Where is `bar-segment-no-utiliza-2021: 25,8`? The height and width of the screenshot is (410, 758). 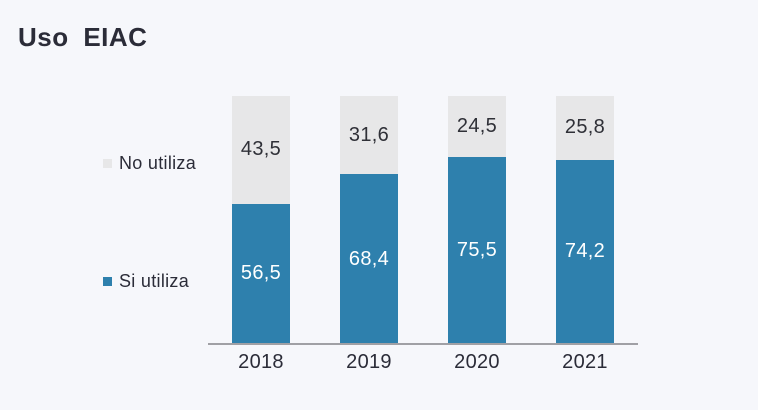
bar-segment-no-utiliza-2021: 25,8 is located at coordinates (585, 128).